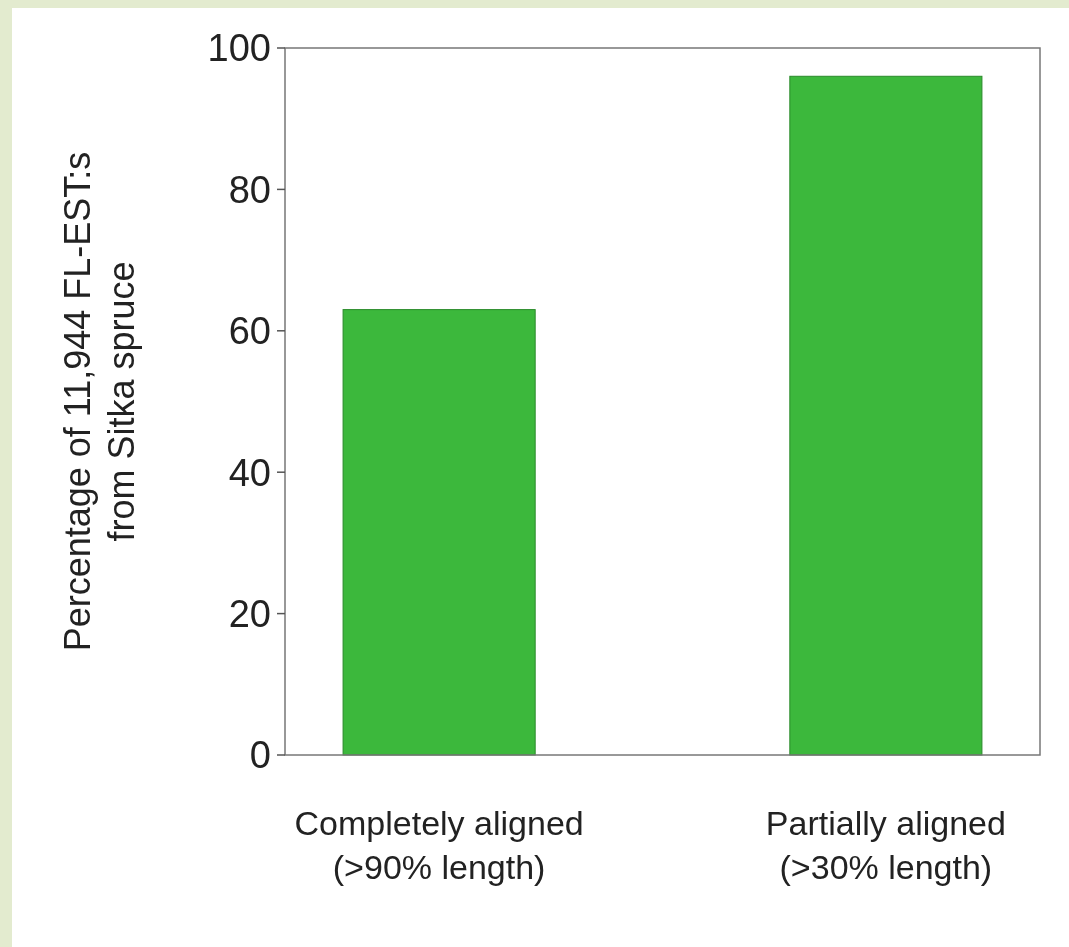 The width and height of the screenshot is (1069, 947). What do you see at coordinates (249, 613) in the screenshot?
I see `y-tick-label: 20` at bounding box center [249, 613].